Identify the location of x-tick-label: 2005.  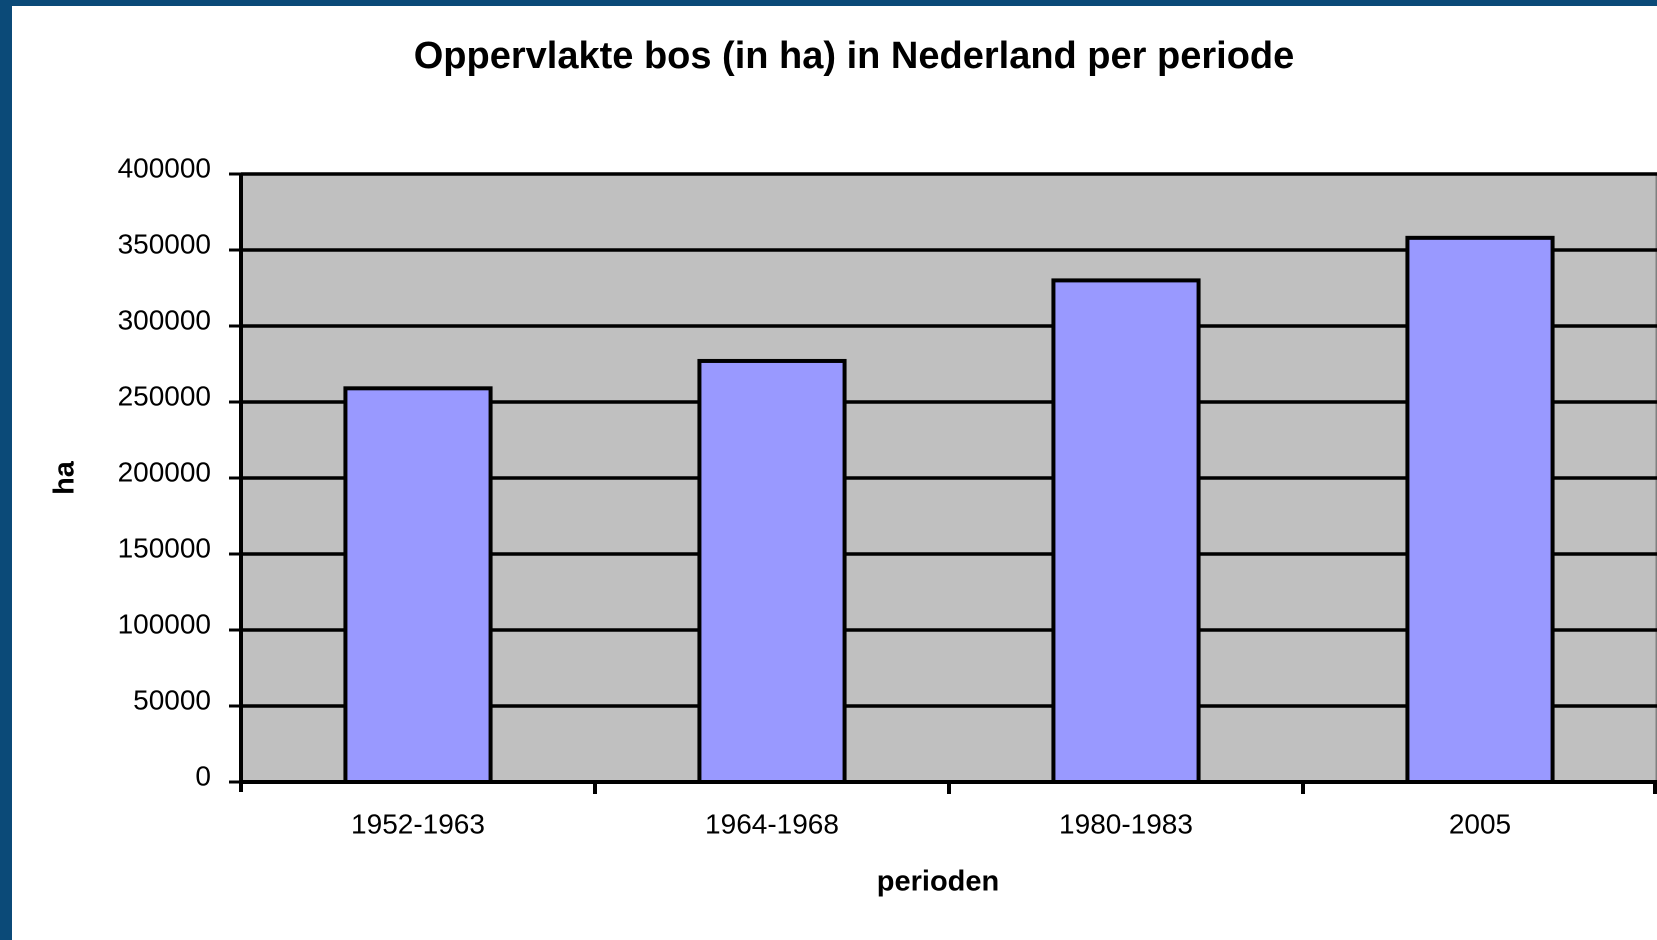
(1480, 823).